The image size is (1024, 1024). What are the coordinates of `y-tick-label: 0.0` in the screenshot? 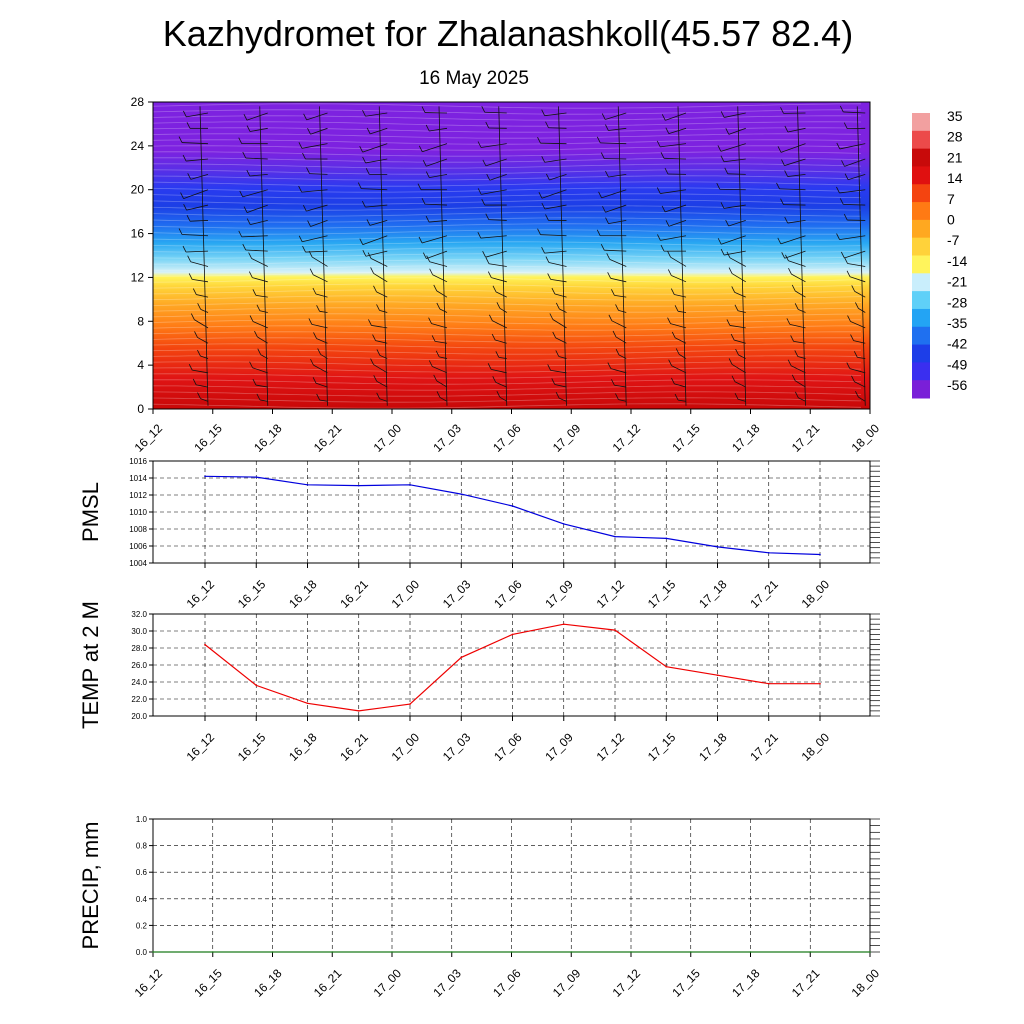 It's located at (142, 952).